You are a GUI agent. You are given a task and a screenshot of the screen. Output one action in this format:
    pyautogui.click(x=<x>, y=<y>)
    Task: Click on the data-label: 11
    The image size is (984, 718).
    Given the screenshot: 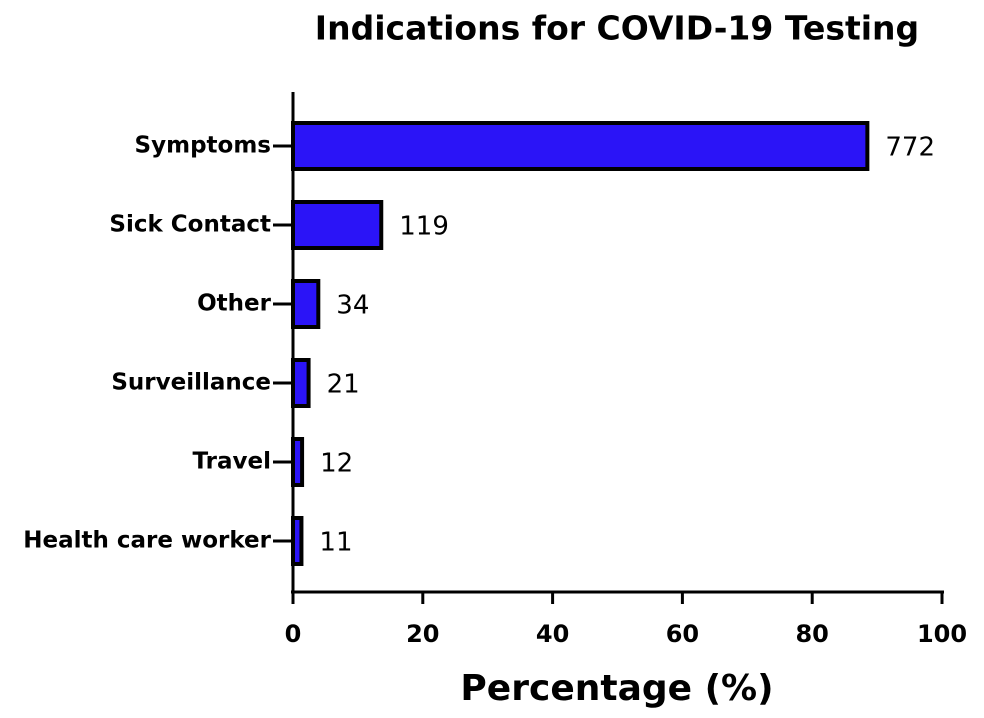 What is the action you would take?
    pyautogui.click(x=335, y=543)
    